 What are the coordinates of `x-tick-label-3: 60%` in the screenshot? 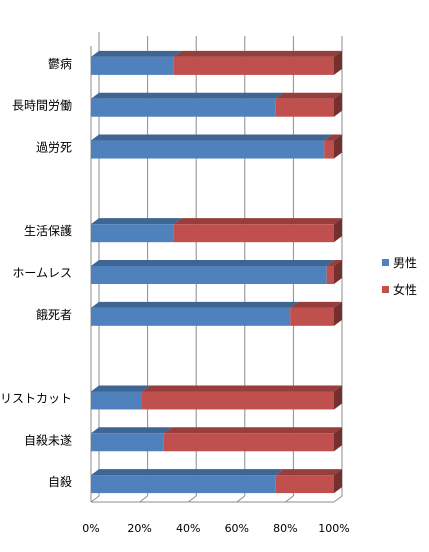 It's located at (237, 528).